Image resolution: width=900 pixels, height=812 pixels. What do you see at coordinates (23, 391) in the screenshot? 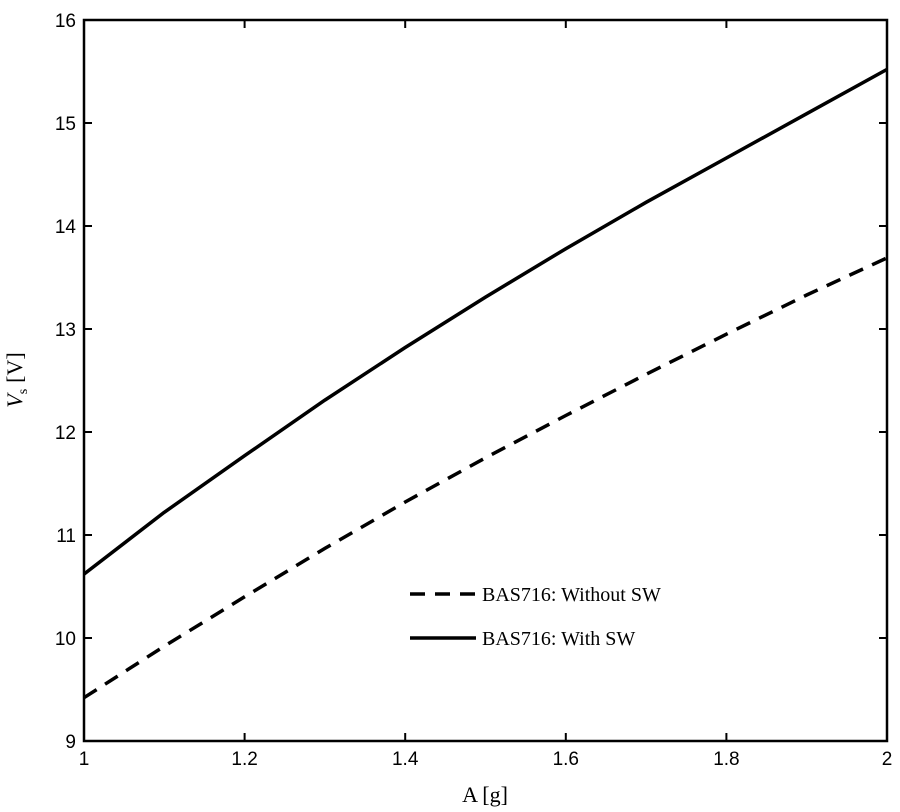
I see `y-axis-label-subscript: s` at bounding box center [23, 391].